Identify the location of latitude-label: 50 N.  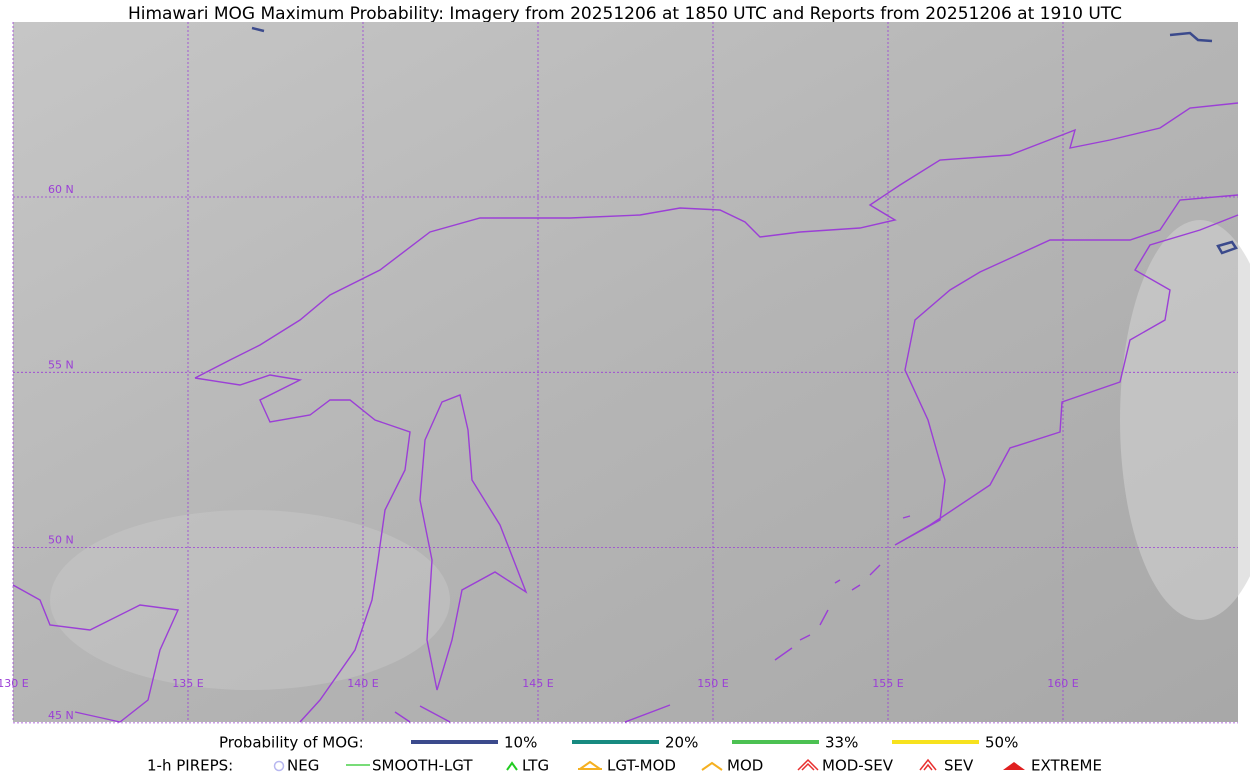
(61, 540).